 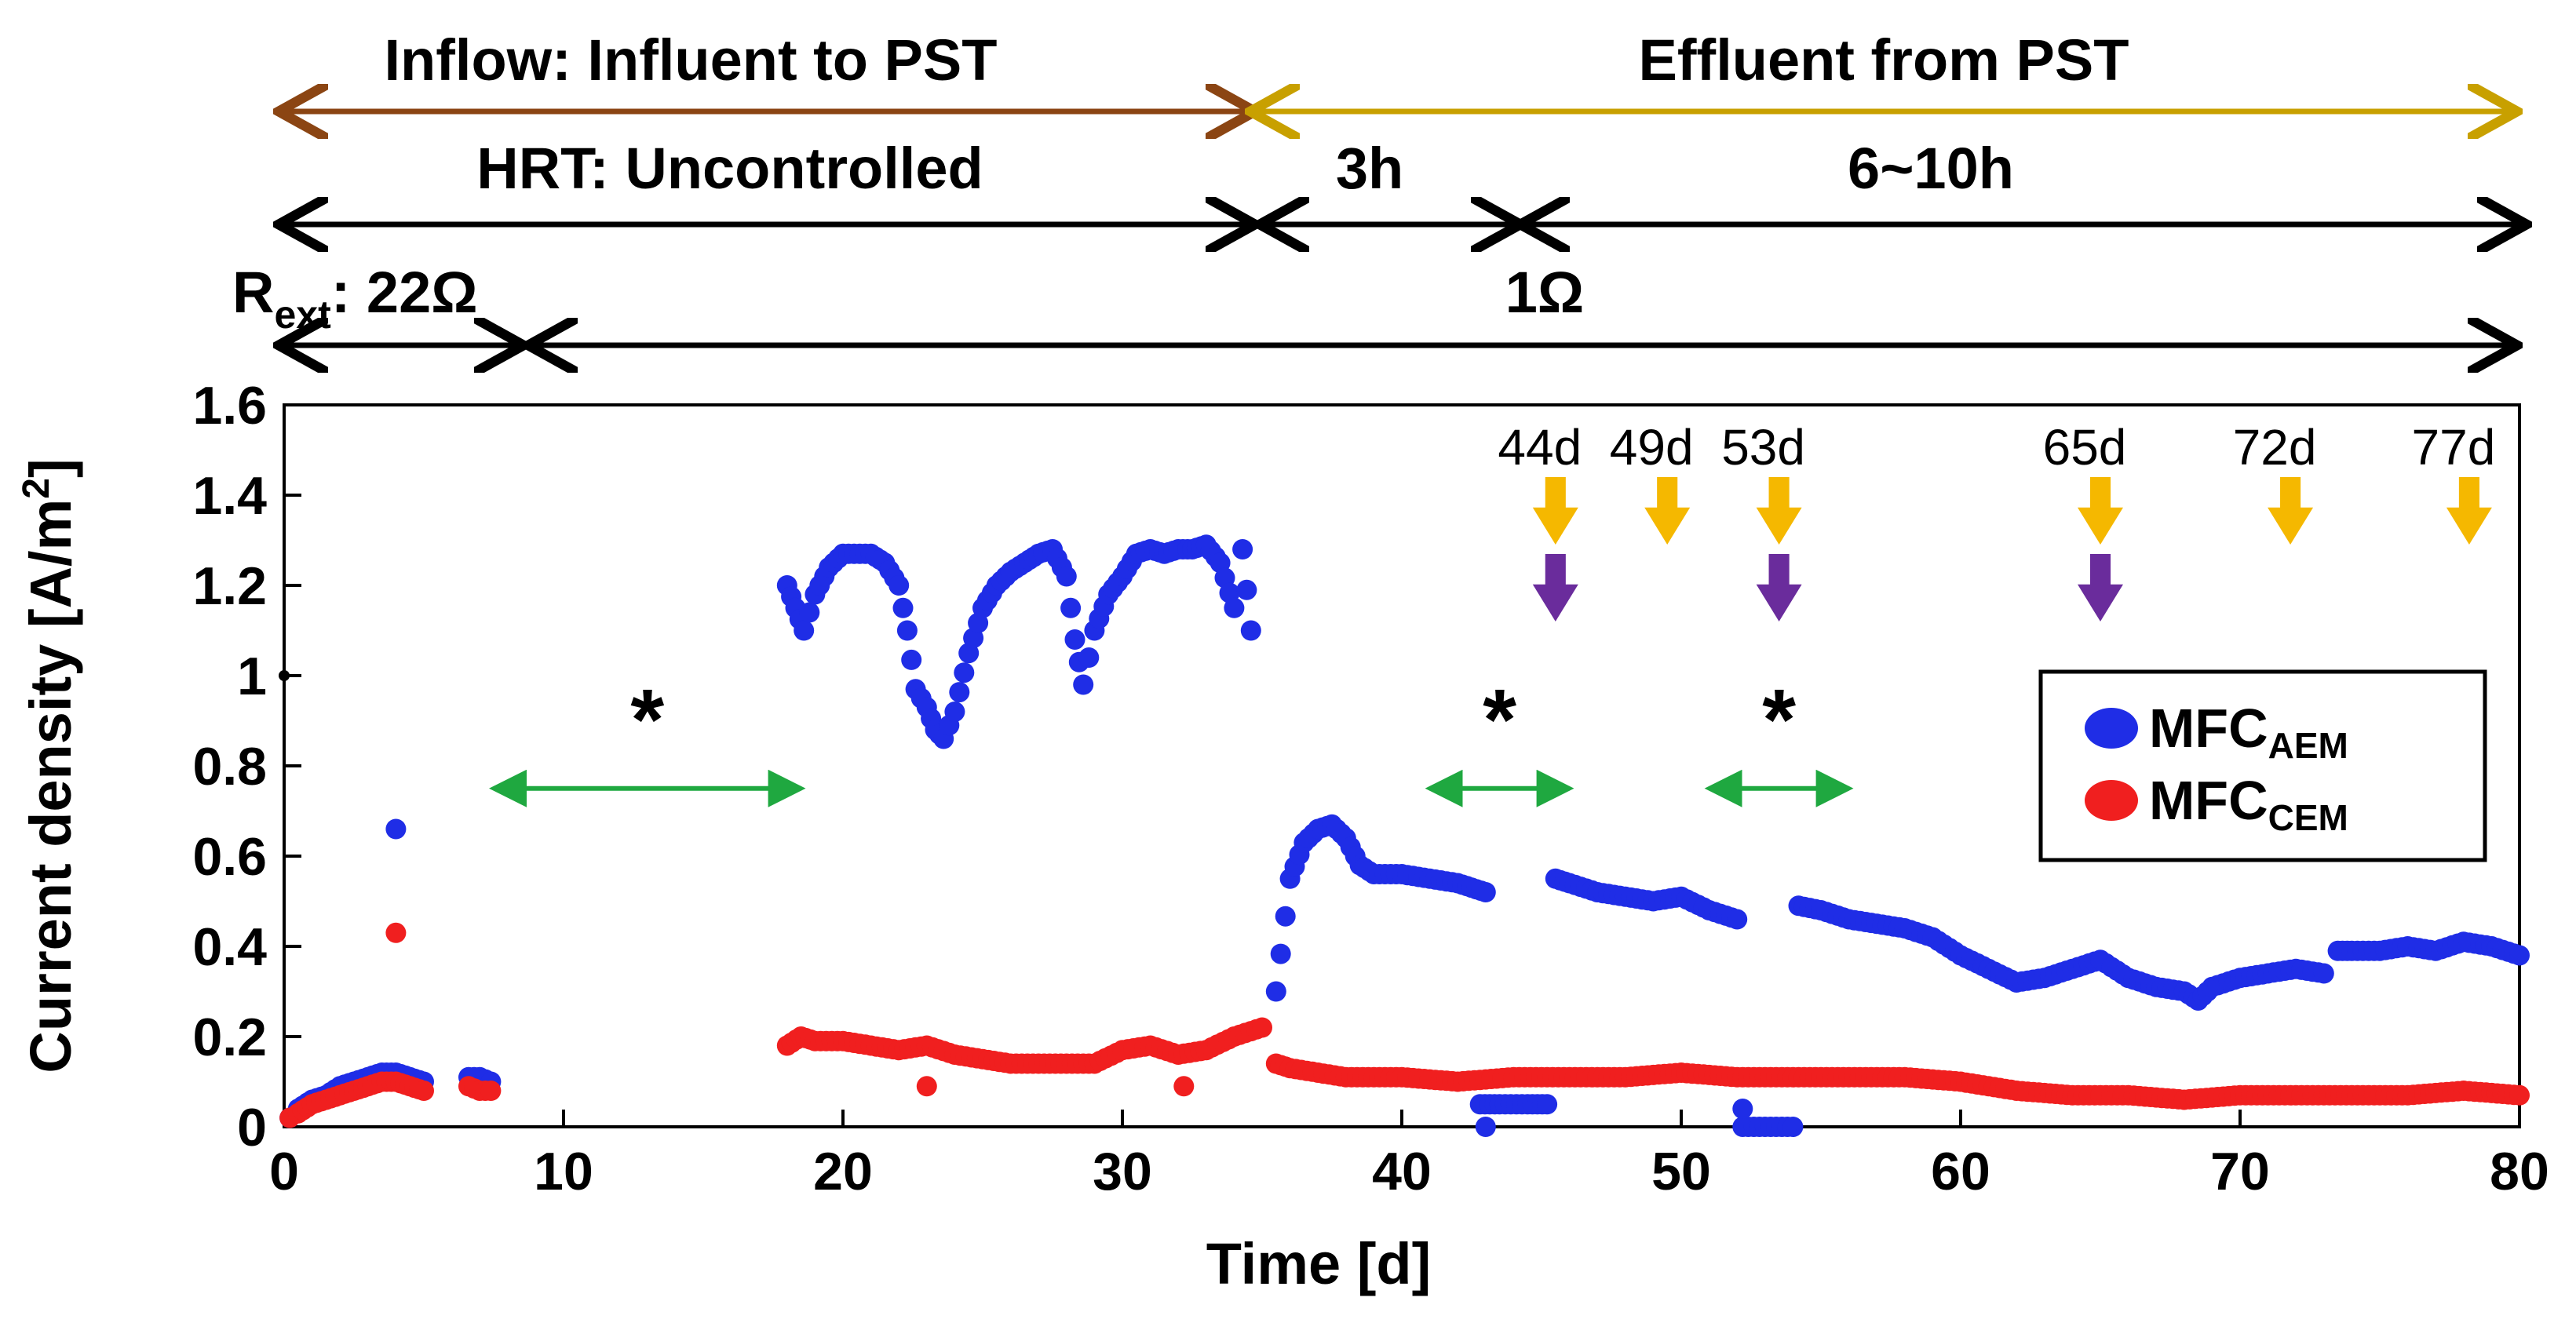 I want to click on x-tick-label: 70, so click(x=2240, y=1171).